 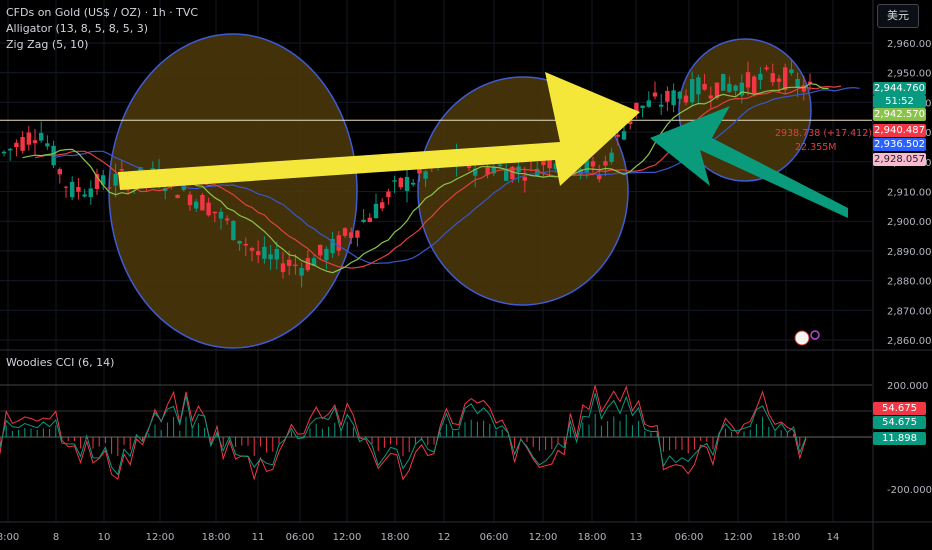 What do you see at coordinates (636, 537) in the screenshot?
I see `time-axis-tick: 13` at bounding box center [636, 537].